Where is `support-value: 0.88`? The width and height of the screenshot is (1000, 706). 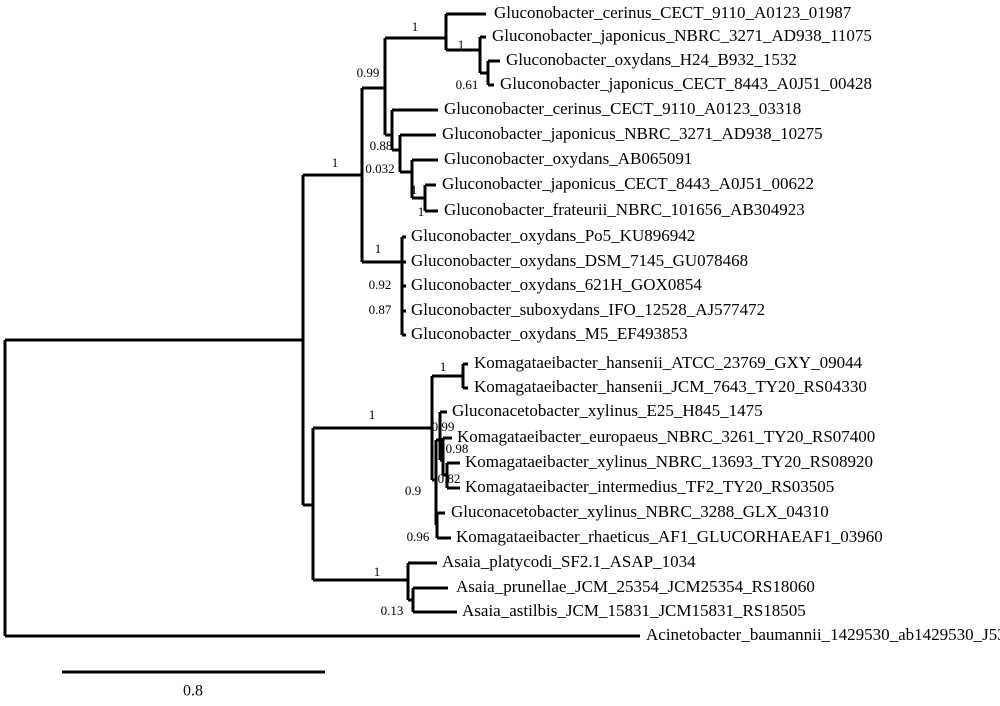
support-value: 0.88 is located at coordinates (381, 145).